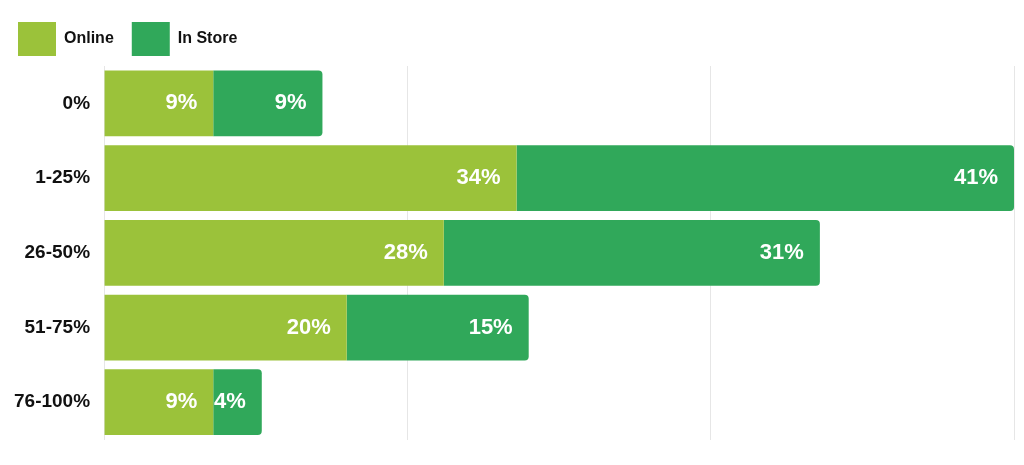 This screenshot has height=465, width=1024. Describe the element at coordinates (975, 177) in the screenshot. I see `data-label: 41%` at that location.